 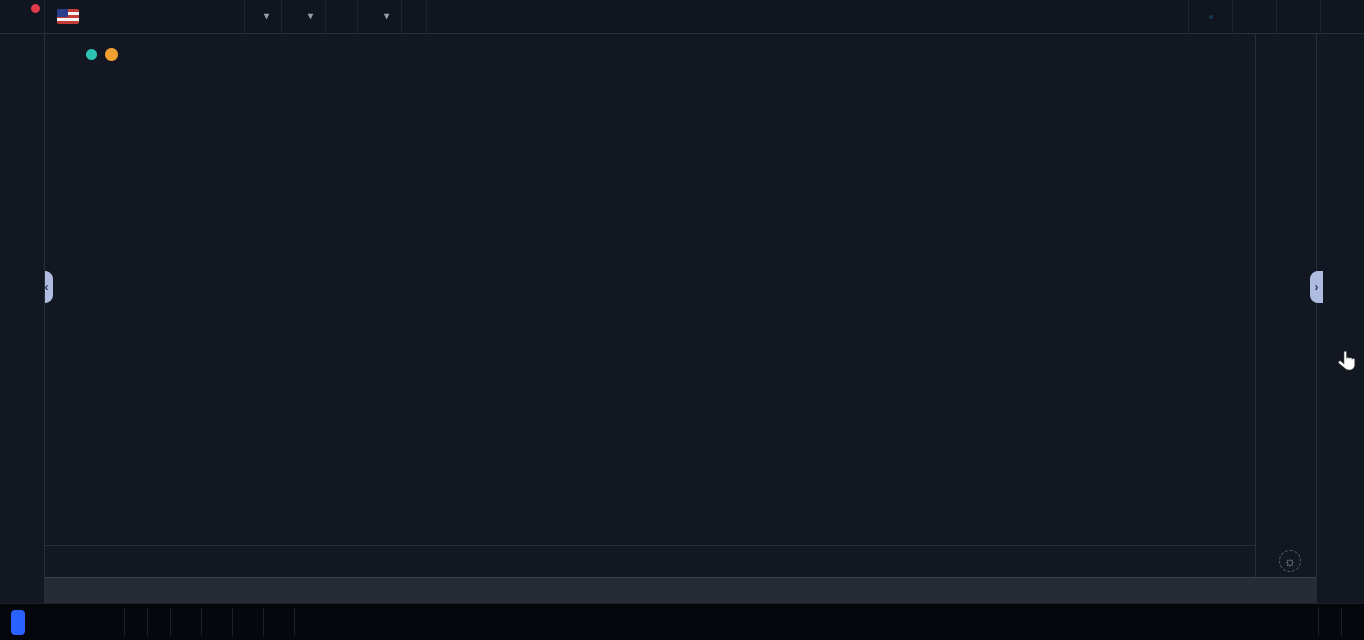 I want to click on interval-select: ▾, so click(x=264, y=16).